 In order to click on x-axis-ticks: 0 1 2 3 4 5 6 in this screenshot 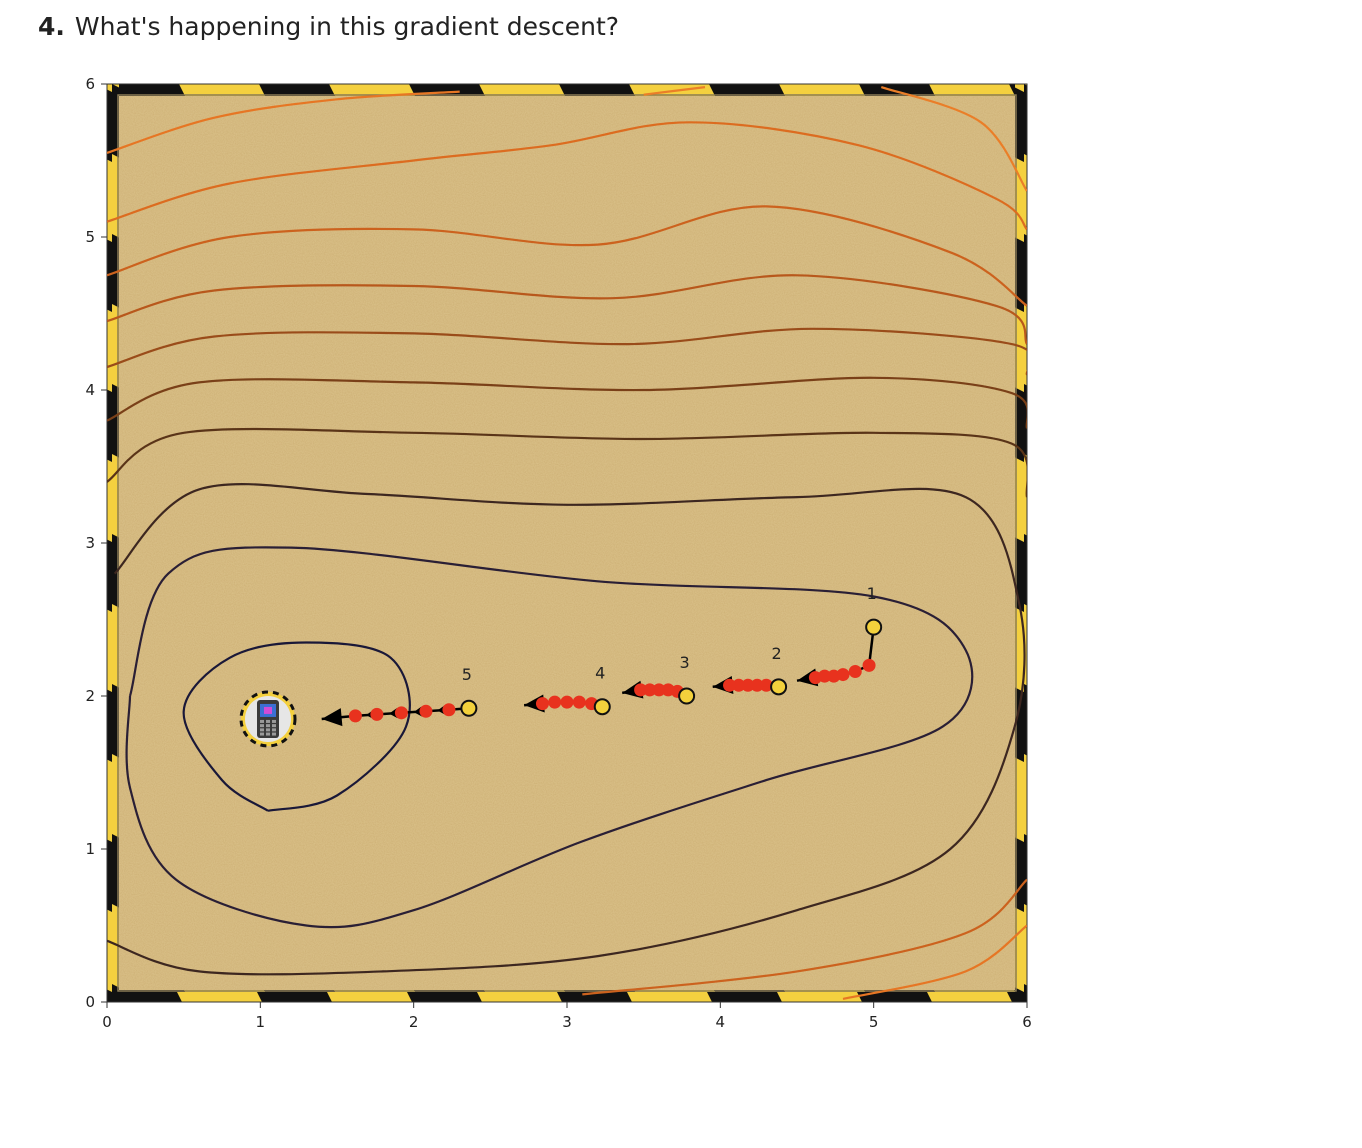, I will do `click(567, 1016)`.